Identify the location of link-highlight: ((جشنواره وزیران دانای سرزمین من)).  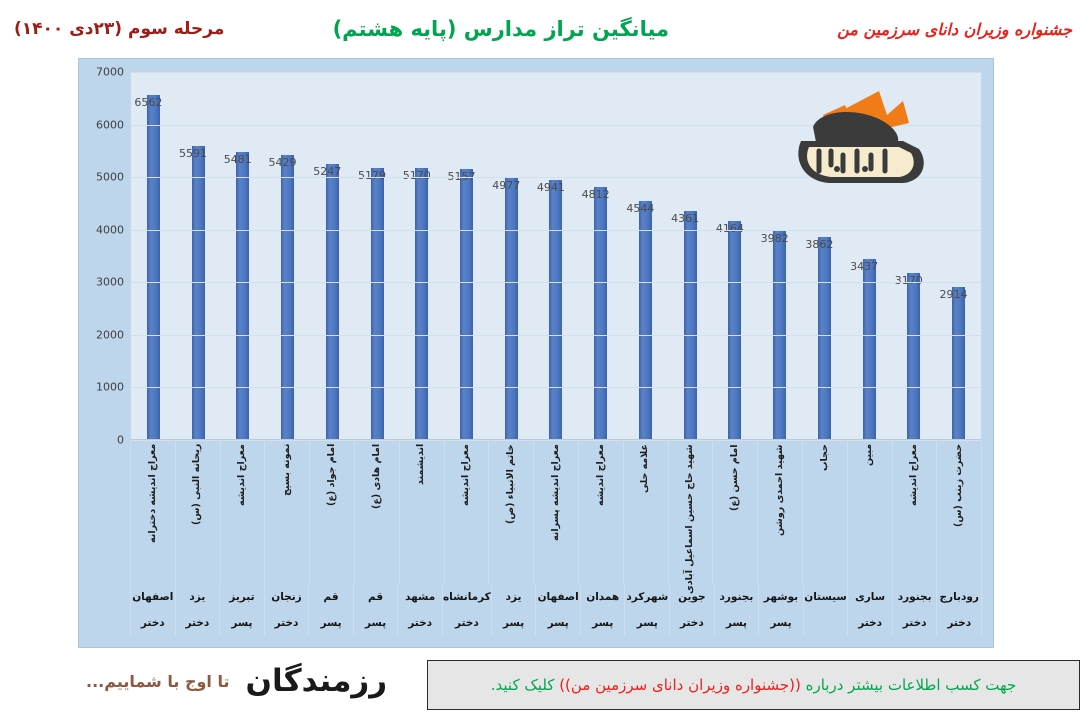
(680, 685).